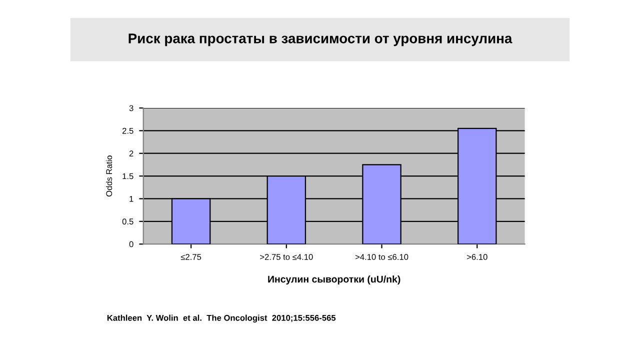 Image resolution: width=640 pixels, height=360 pixels. What do you see at coordinates (221, 318) in the screenshot?
I see `text: Kathleen Y. Wolin et al. The Oncologist 2010;15:556-565` at bounding box center [221, 318].